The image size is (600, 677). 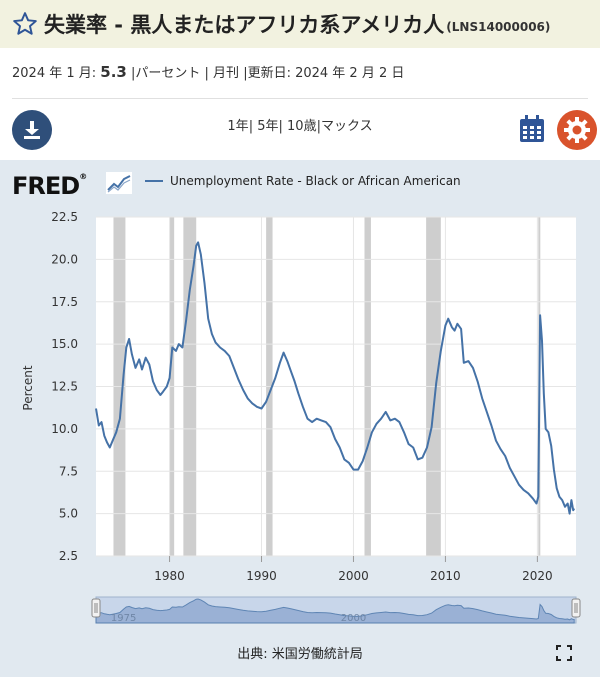 I want to click on calendar-icon, so click(x=532, y=129).